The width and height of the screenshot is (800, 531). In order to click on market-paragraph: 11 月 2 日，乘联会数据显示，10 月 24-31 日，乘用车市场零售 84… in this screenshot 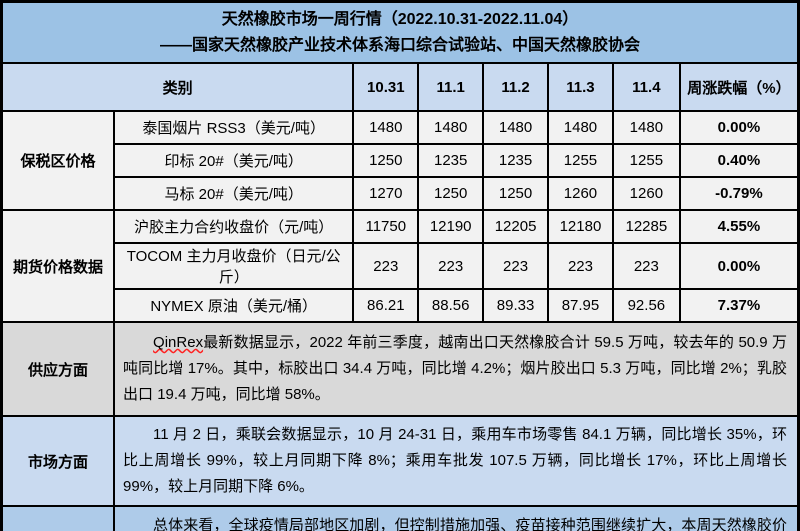, I will do `click(455, 460)`.